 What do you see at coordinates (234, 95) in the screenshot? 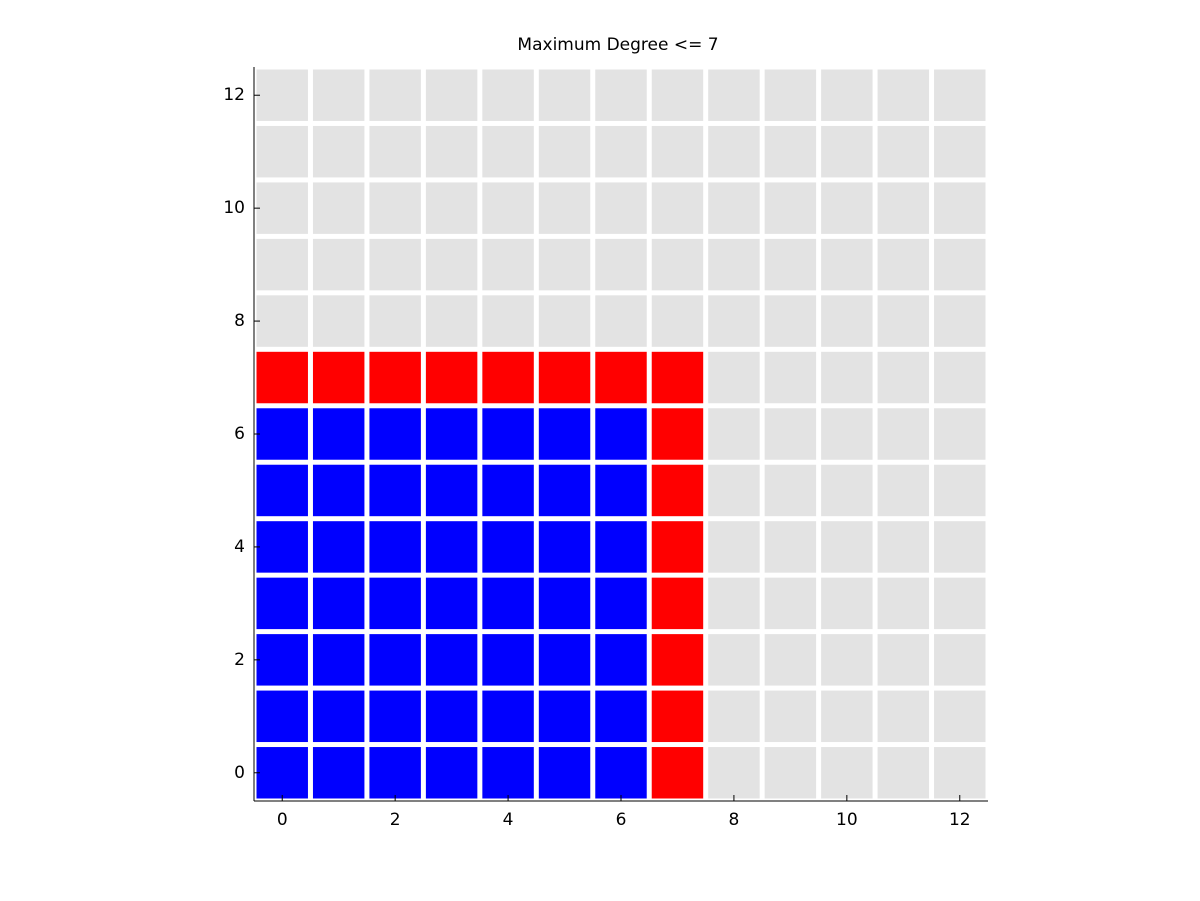
I see `y-tick-label: 12` at bounding box center [234, 95].